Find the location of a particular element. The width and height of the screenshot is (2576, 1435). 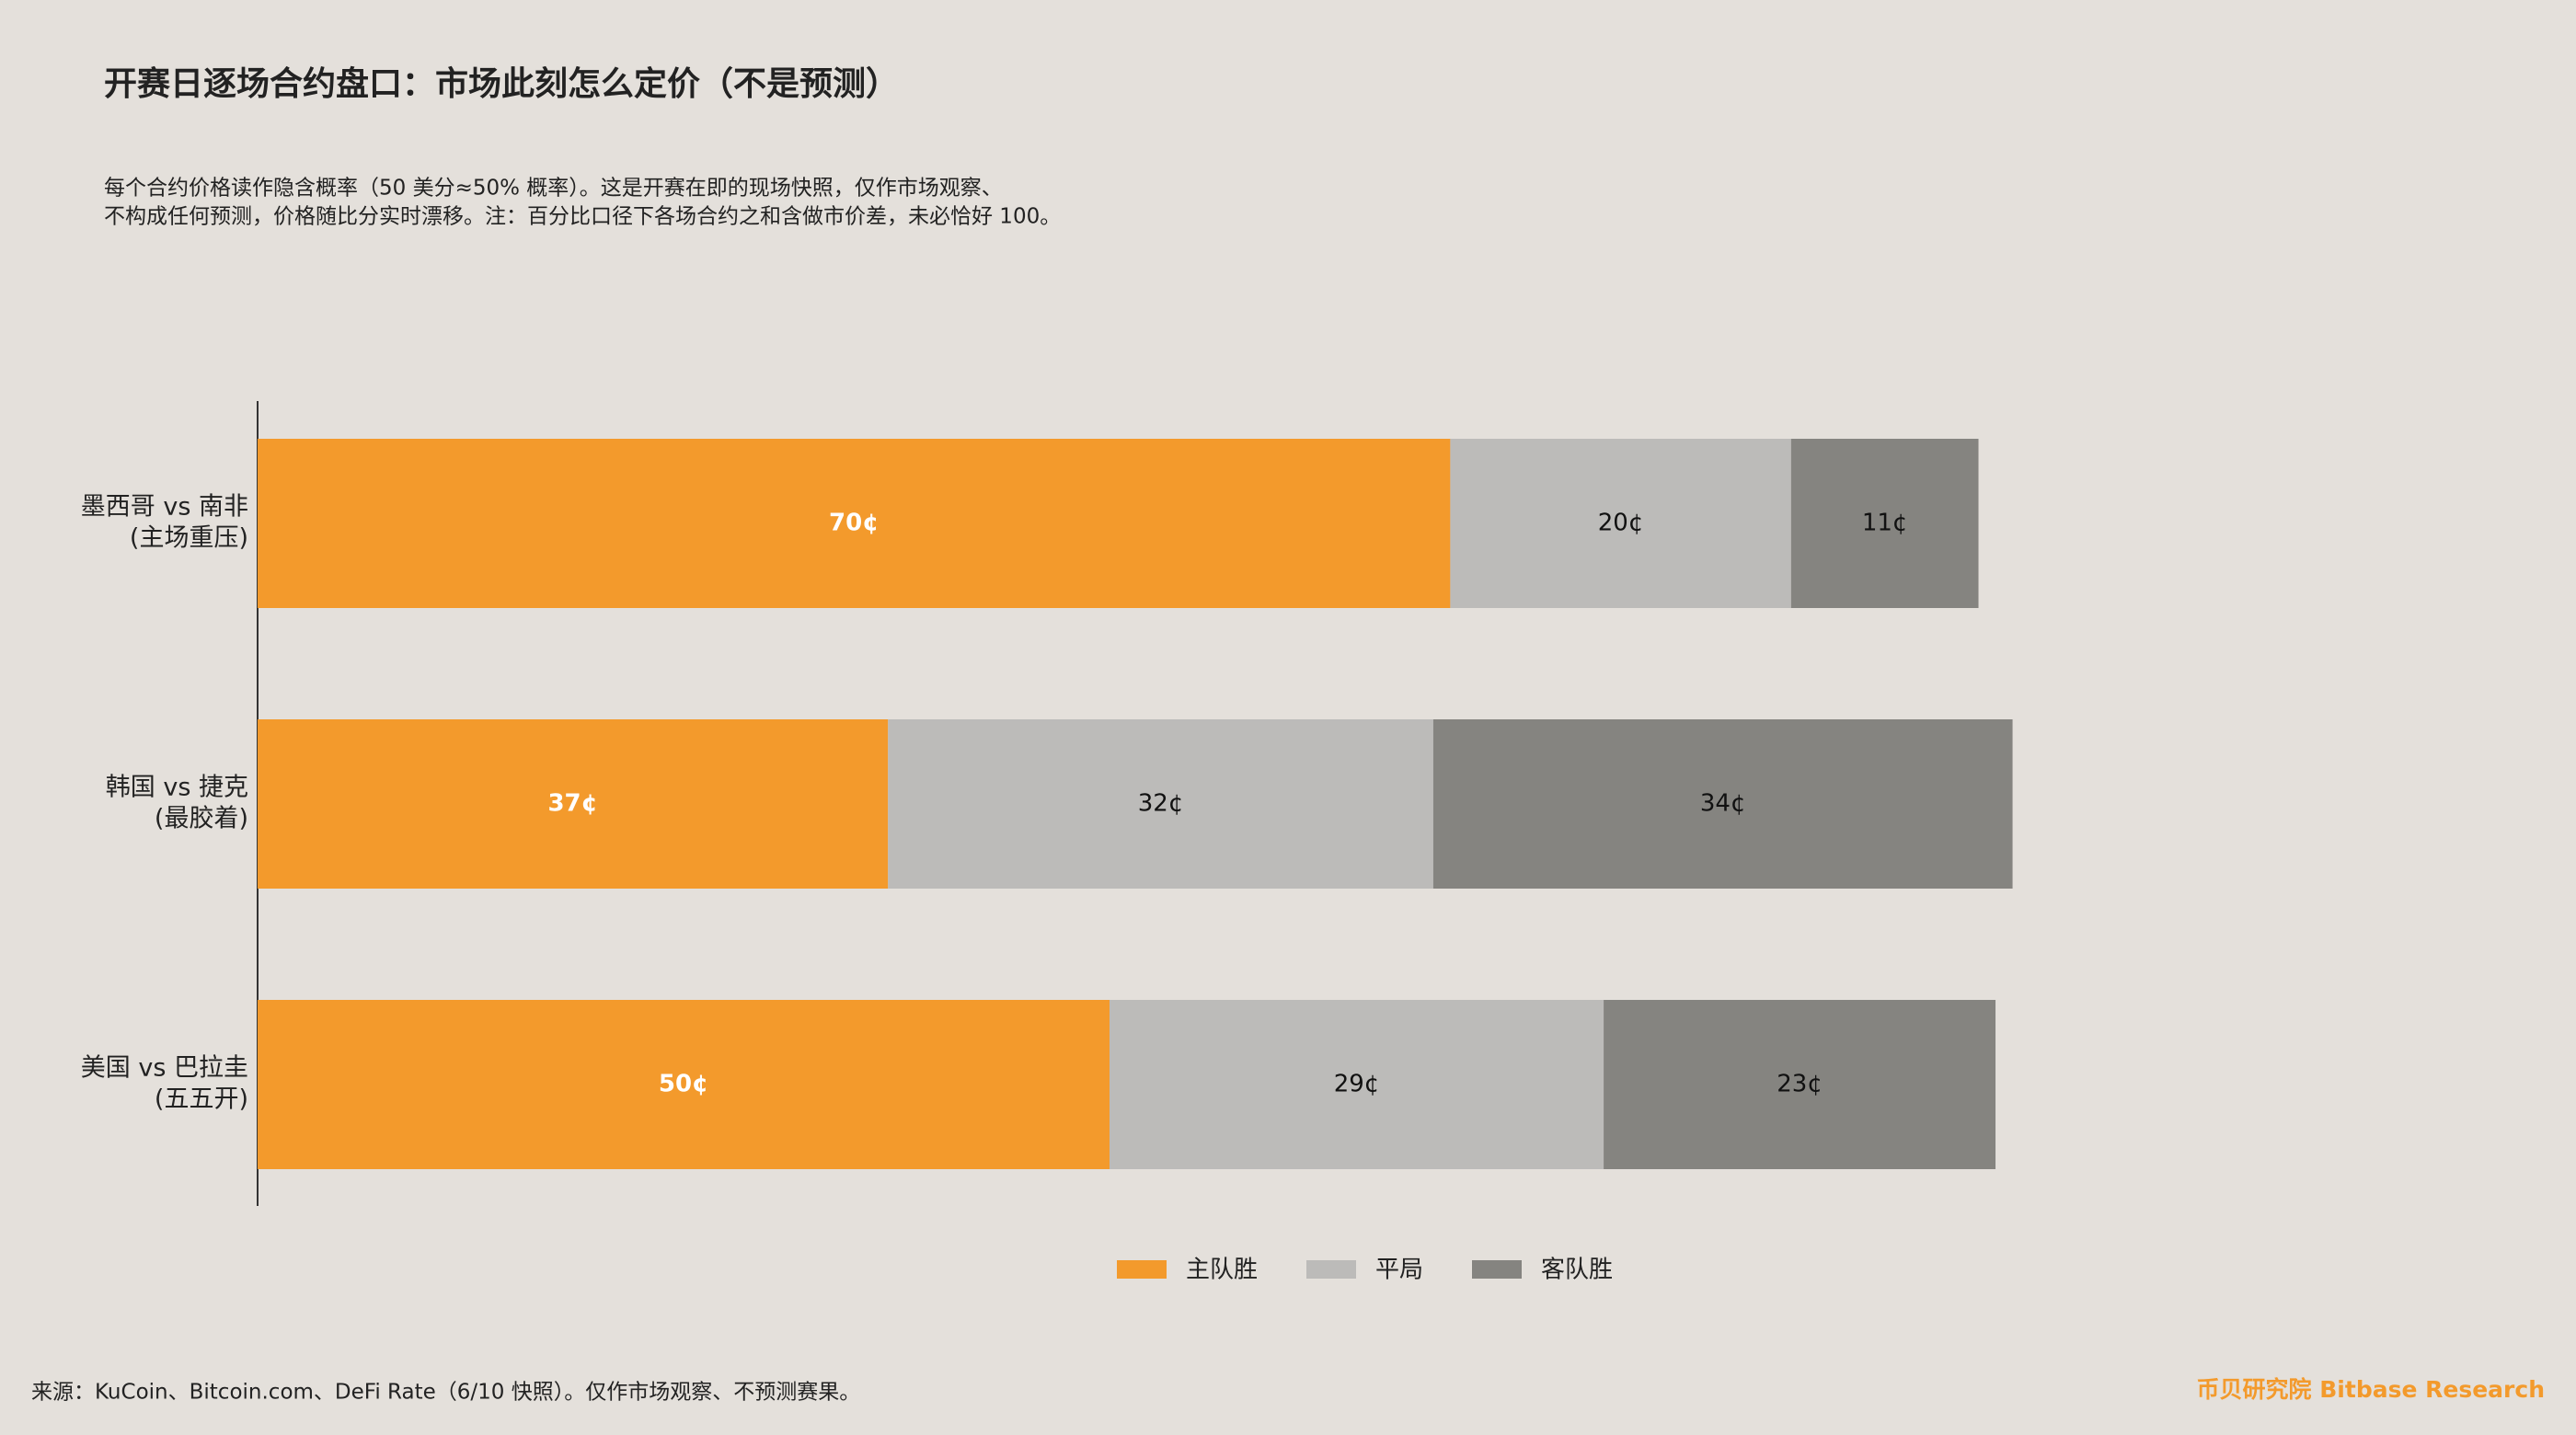

data-label: 70¢ is located at coordinates (854, 523).